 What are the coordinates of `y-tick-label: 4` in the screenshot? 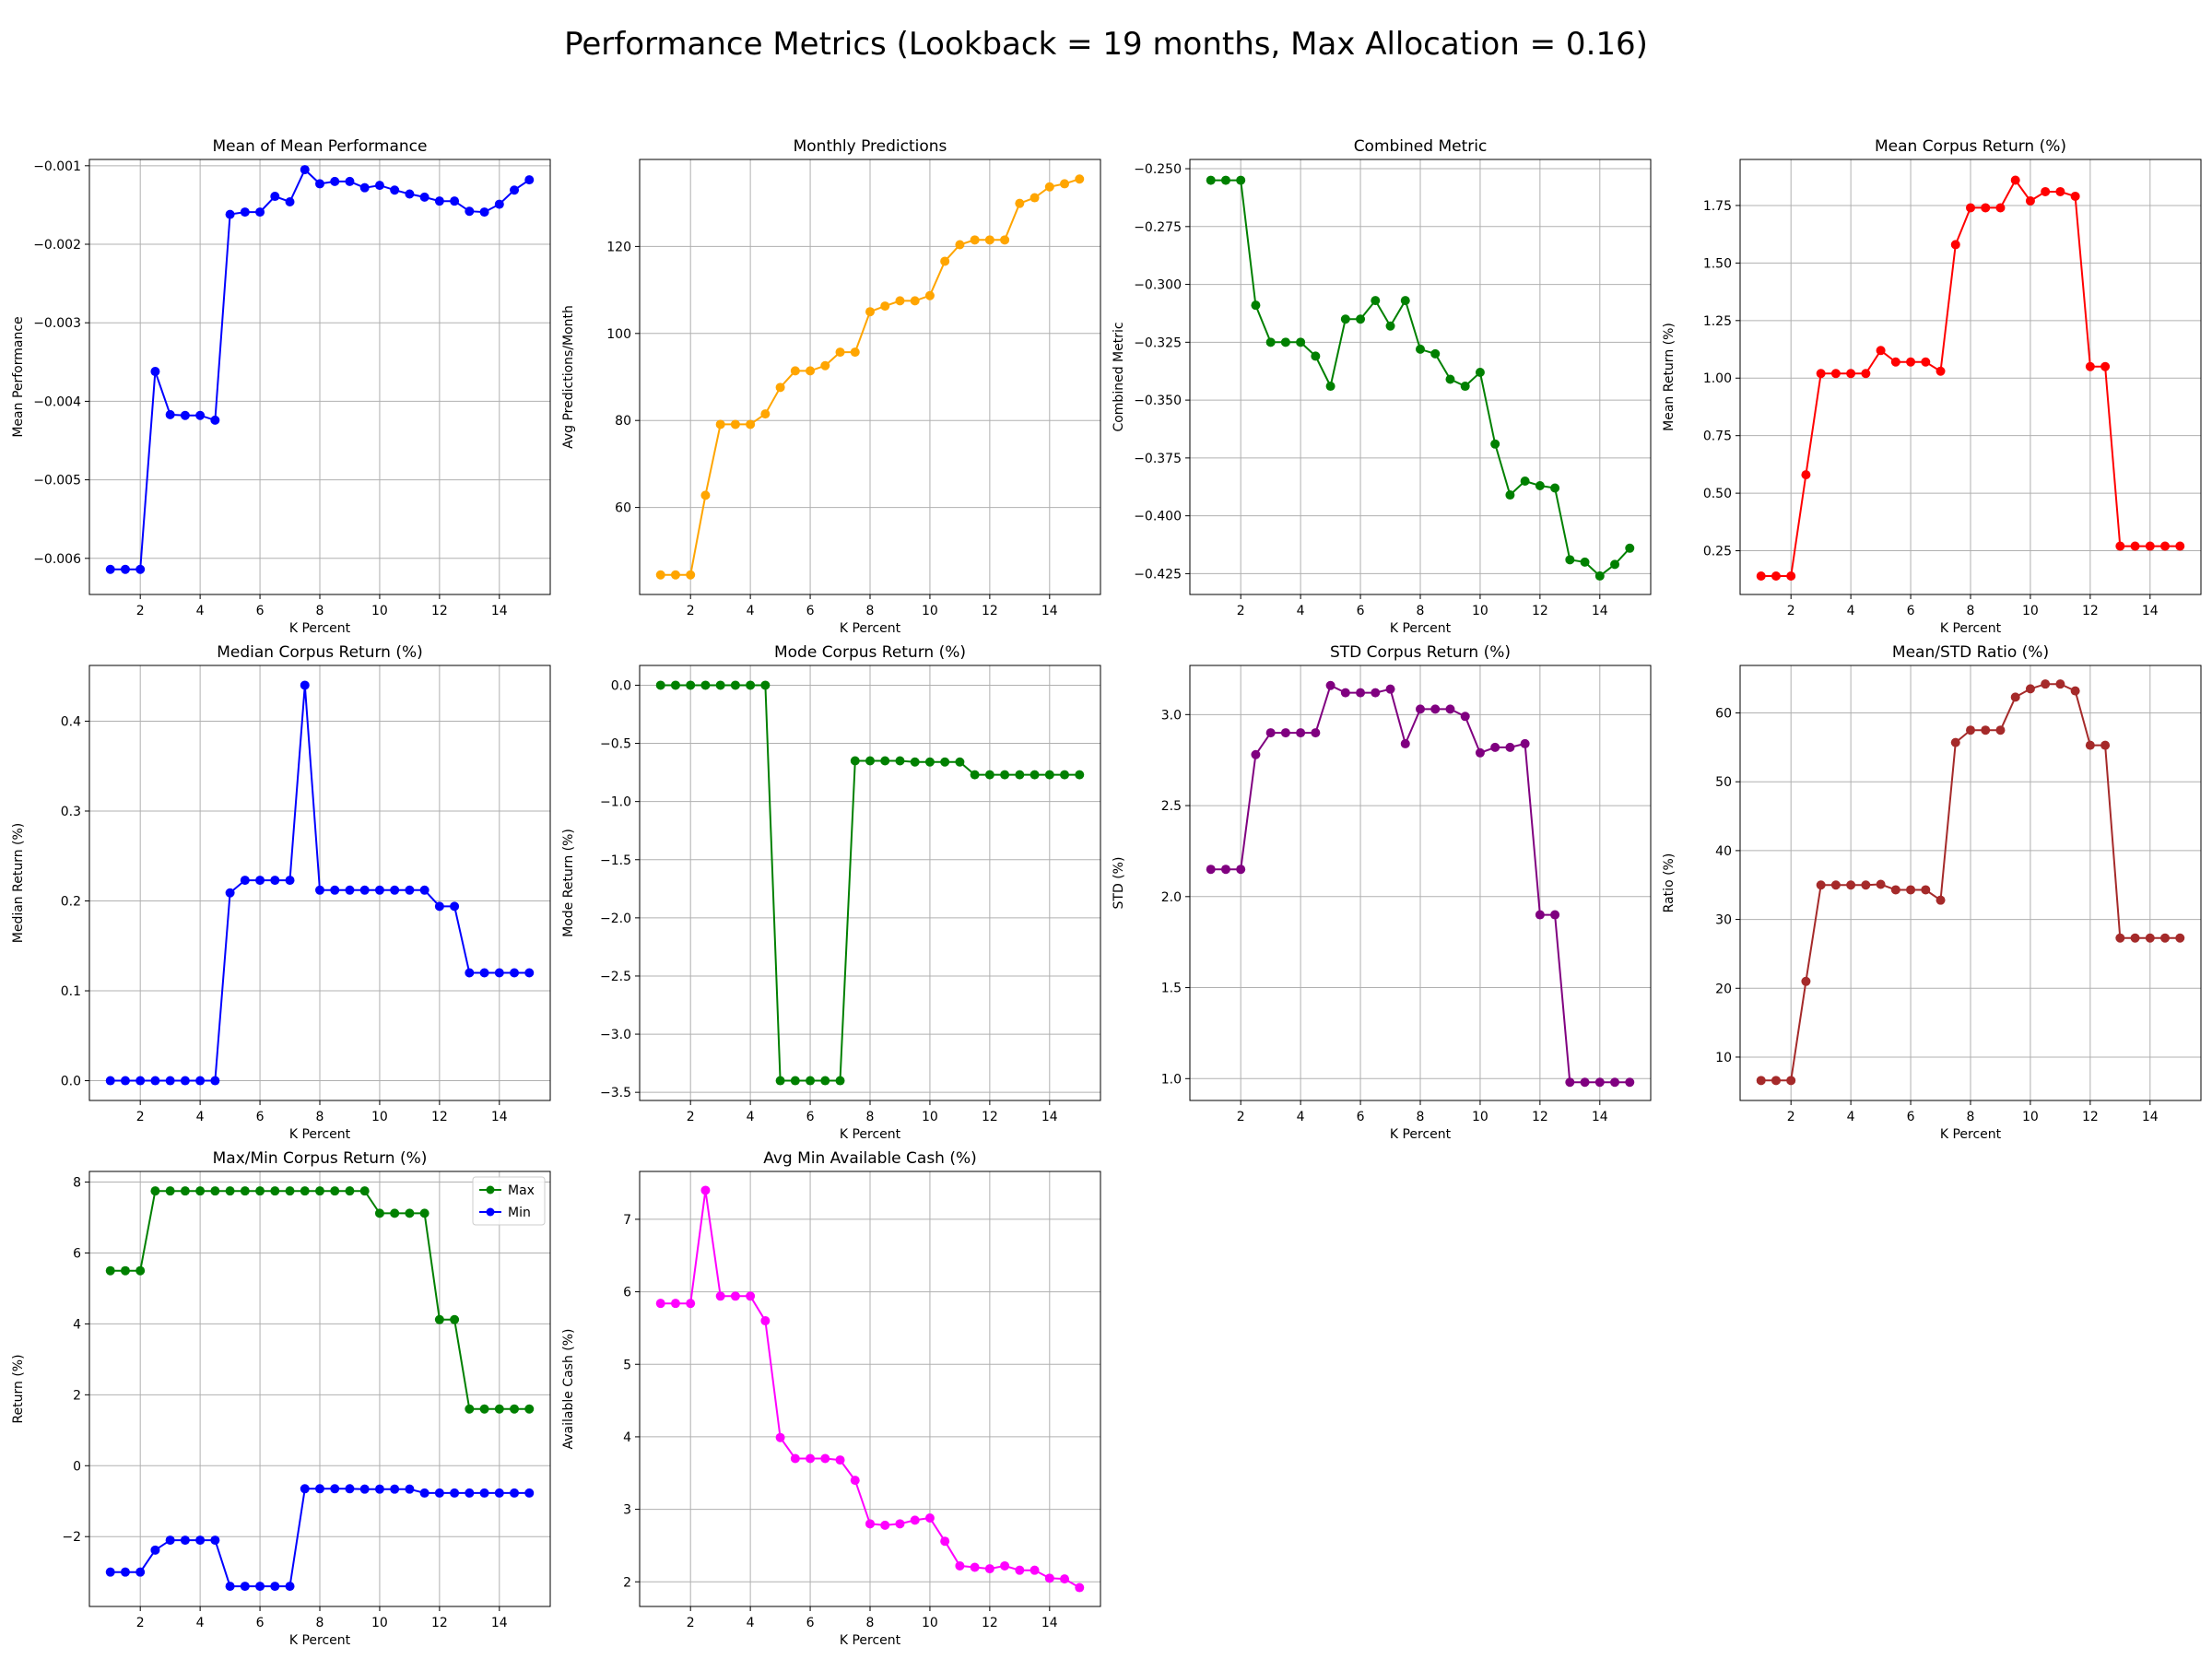 It's located at (627, 1437).